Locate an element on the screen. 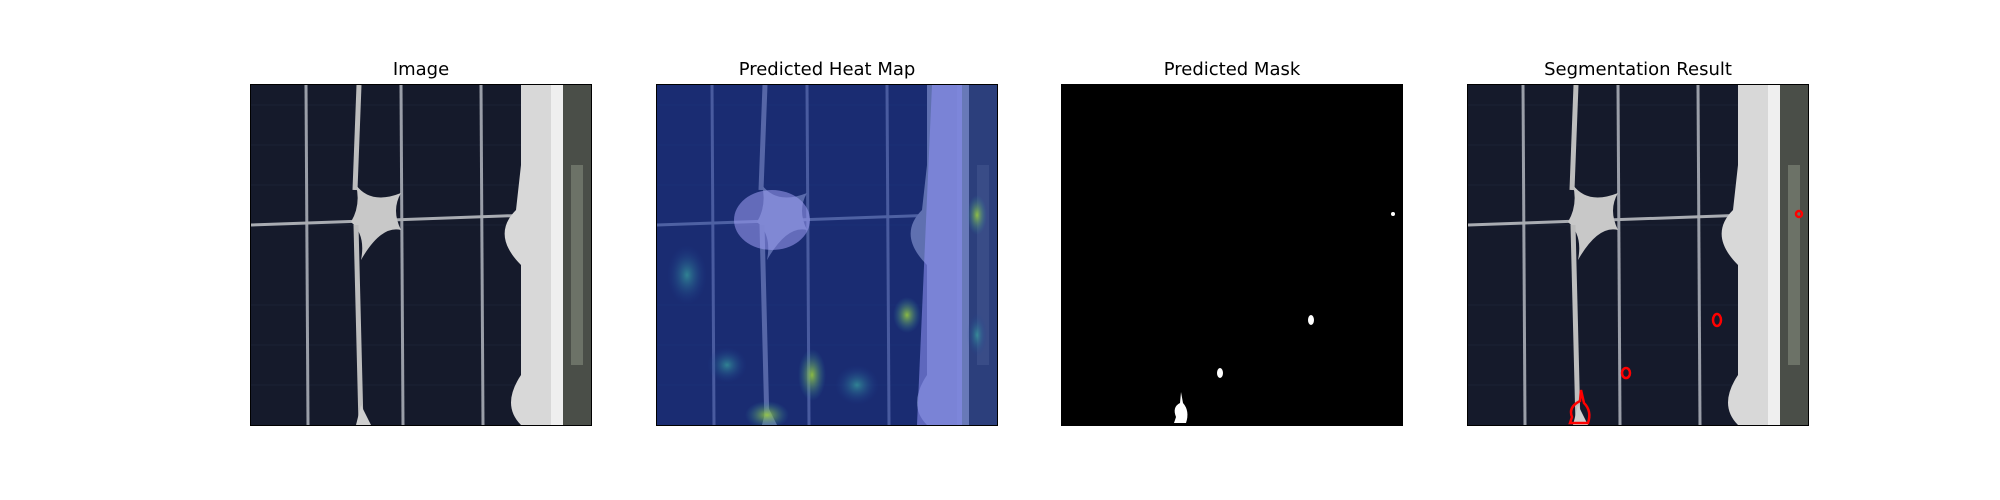 The width and height of the screenshot is (2000, 500). segmentation-image is located at coordinates (1638, 255).